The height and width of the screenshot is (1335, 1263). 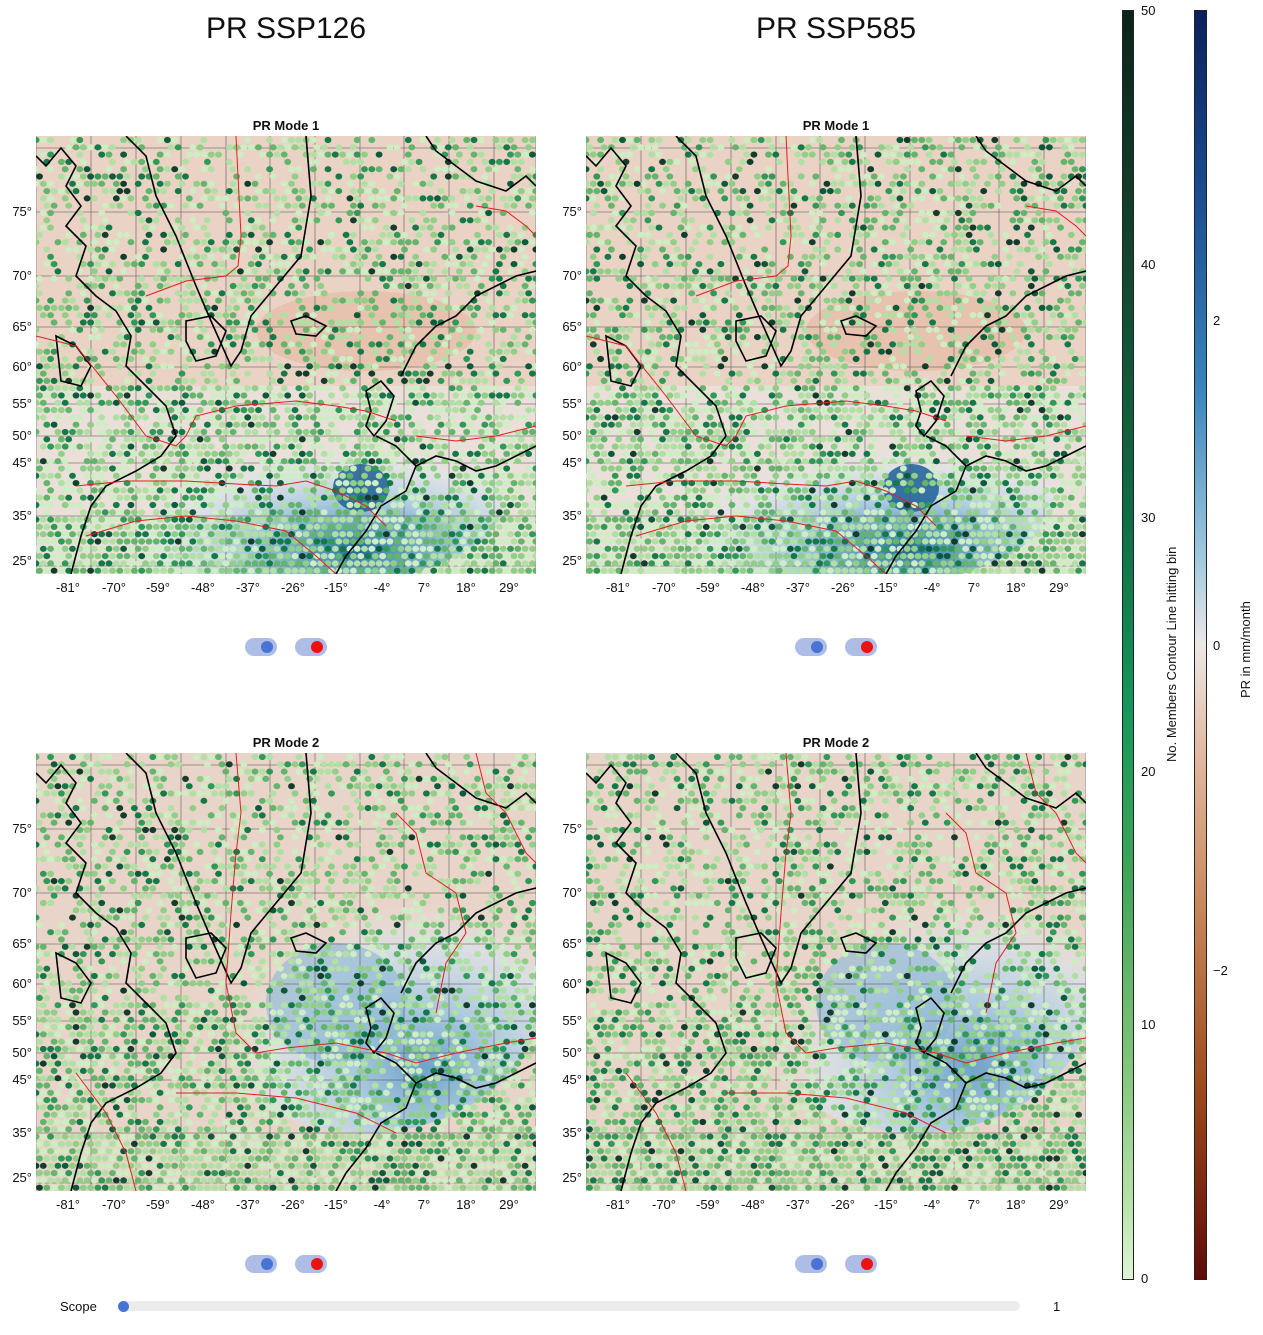 What do you see at coordinates (261, 647) in the screenshot?
I see `toggle-blue-series` at bounding box center [261, 647].